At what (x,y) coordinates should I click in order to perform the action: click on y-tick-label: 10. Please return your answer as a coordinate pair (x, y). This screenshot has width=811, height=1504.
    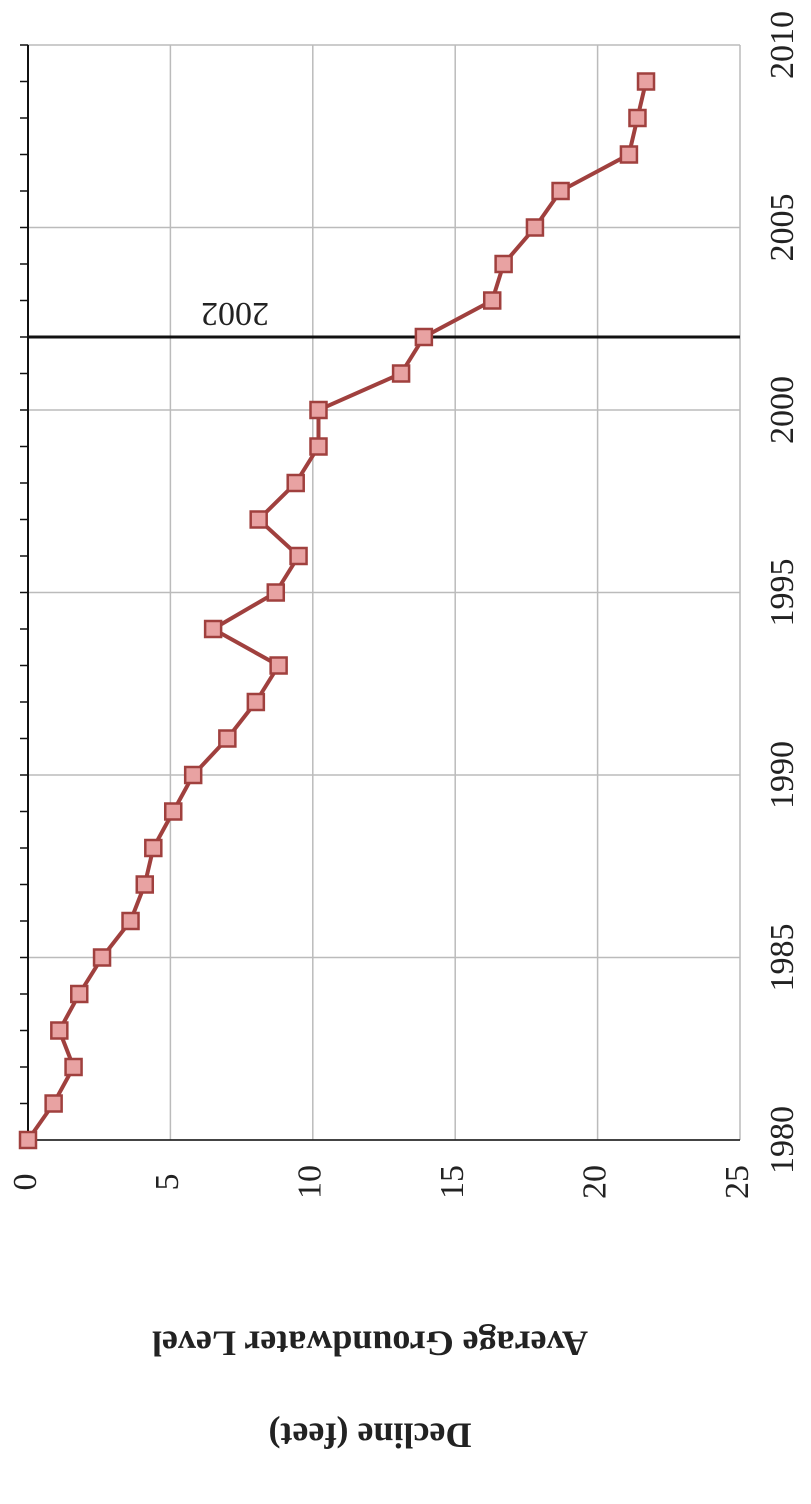
    Looking at the image, I should click on (310, 1182).